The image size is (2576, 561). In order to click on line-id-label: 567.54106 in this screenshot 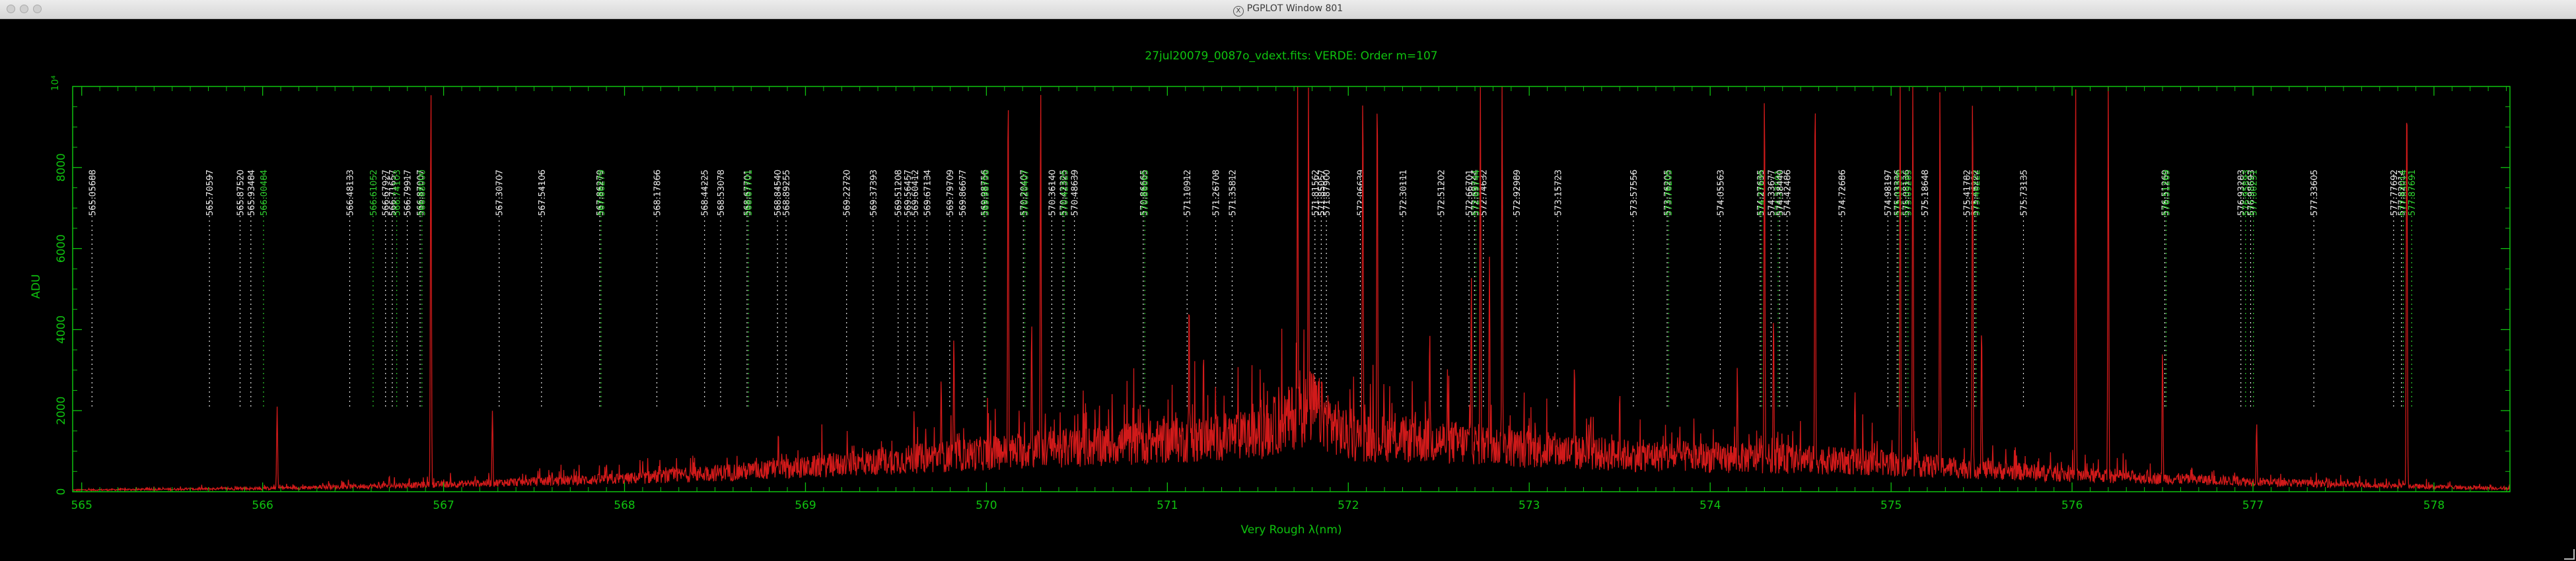, I will do `click(543, 193)`.